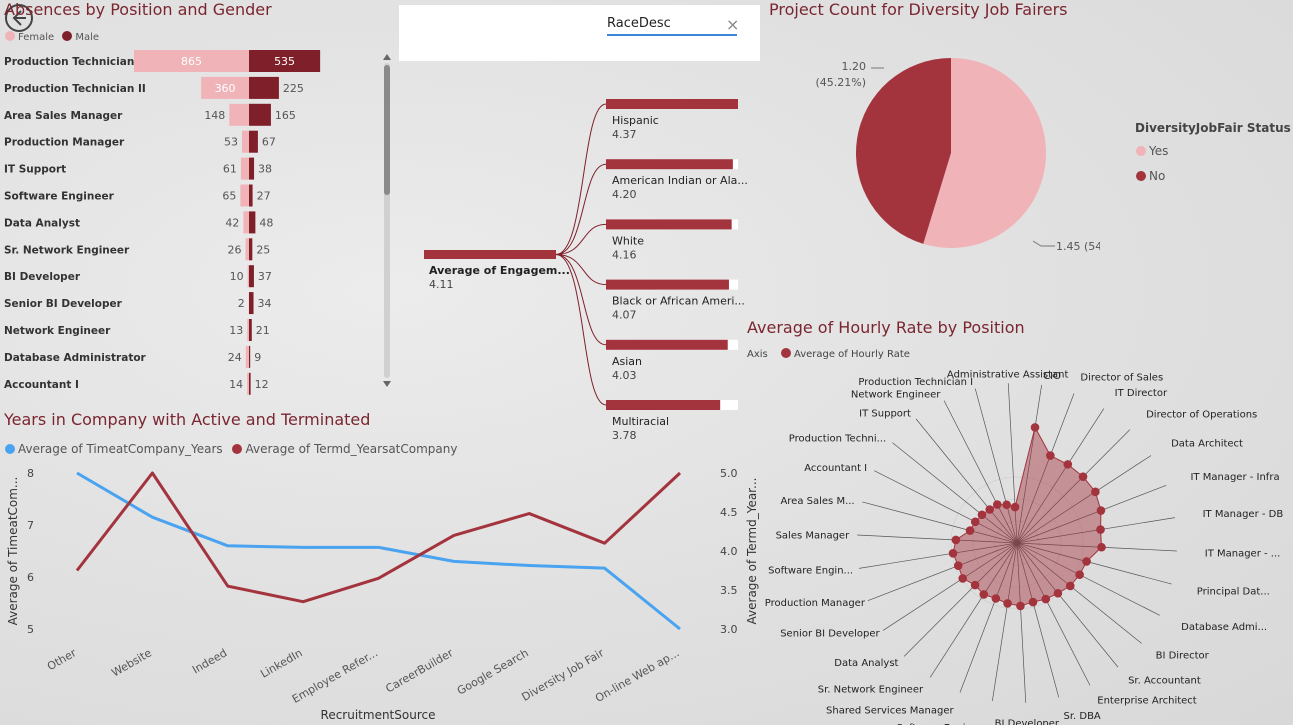 The width and height of the screenshot is (1293, 725). I want to click on y-right-tick: 5.0, so click(729, 473).